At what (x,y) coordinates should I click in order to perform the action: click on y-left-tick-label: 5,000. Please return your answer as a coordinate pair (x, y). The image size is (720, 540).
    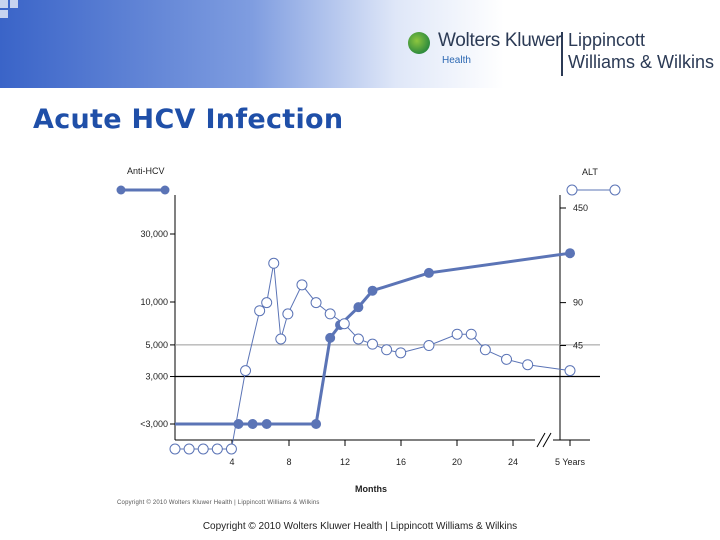
    Looking at the image, I should click on (156, 345).